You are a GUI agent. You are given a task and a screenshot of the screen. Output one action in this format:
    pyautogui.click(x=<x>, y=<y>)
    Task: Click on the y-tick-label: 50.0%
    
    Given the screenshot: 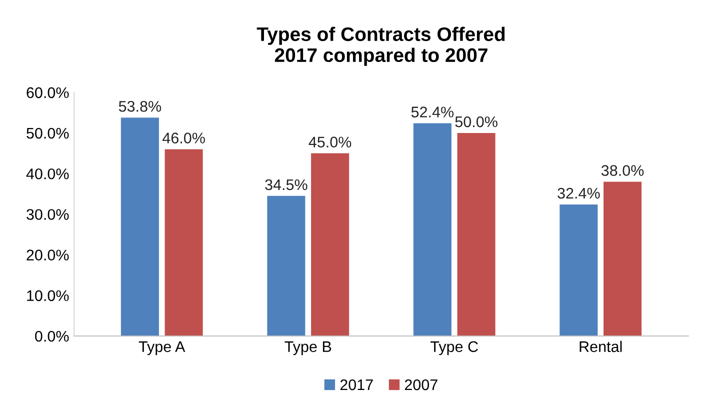 What is the action you would take?
    pyautogui.click(x=47, y=133)
    